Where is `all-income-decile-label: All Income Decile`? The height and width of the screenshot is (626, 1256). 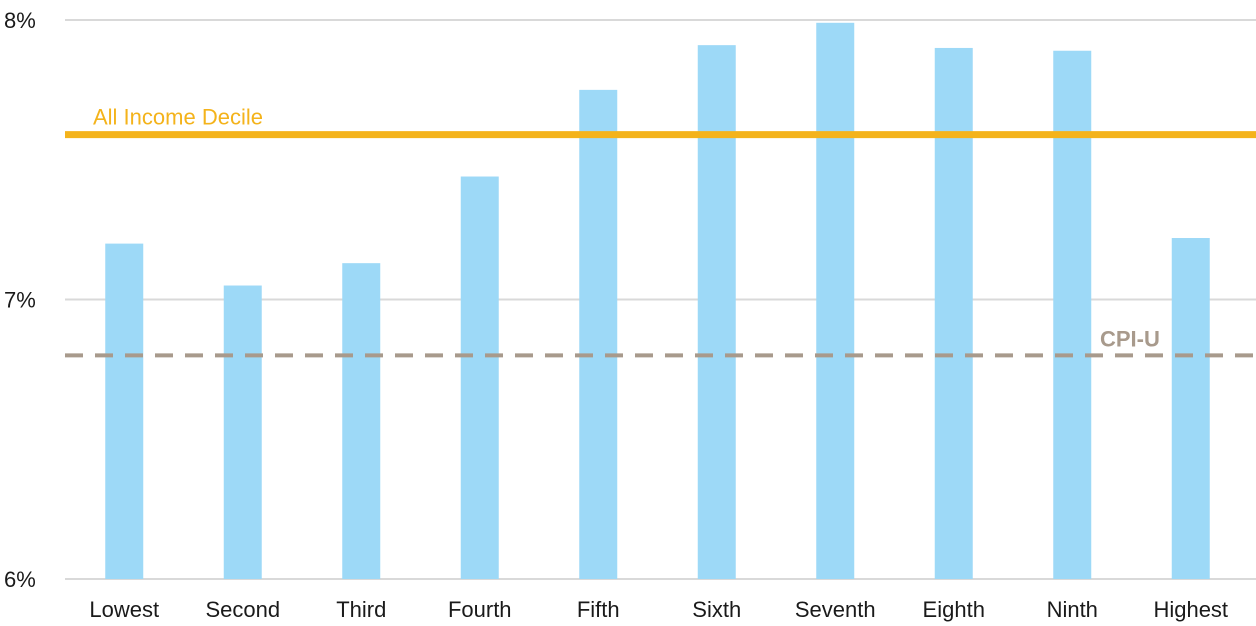
all-income-decile-label: All Income Decile is located at coordinates (178, 117).